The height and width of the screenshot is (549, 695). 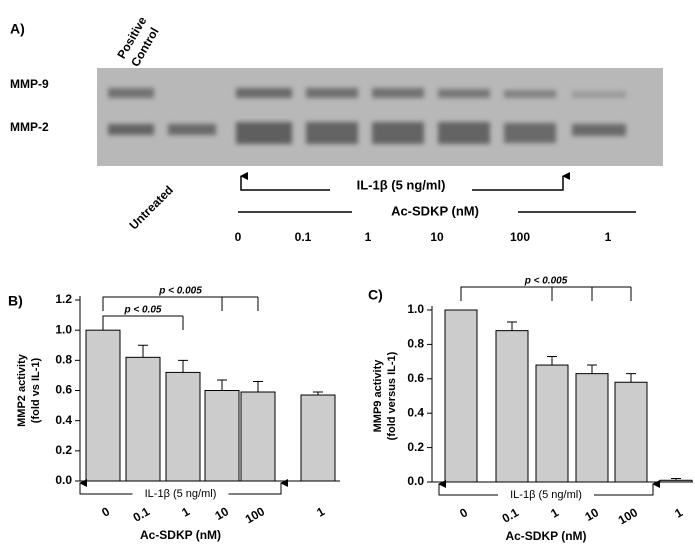 I want to click on dose-label: 0.1, so click(x=303, y=237).